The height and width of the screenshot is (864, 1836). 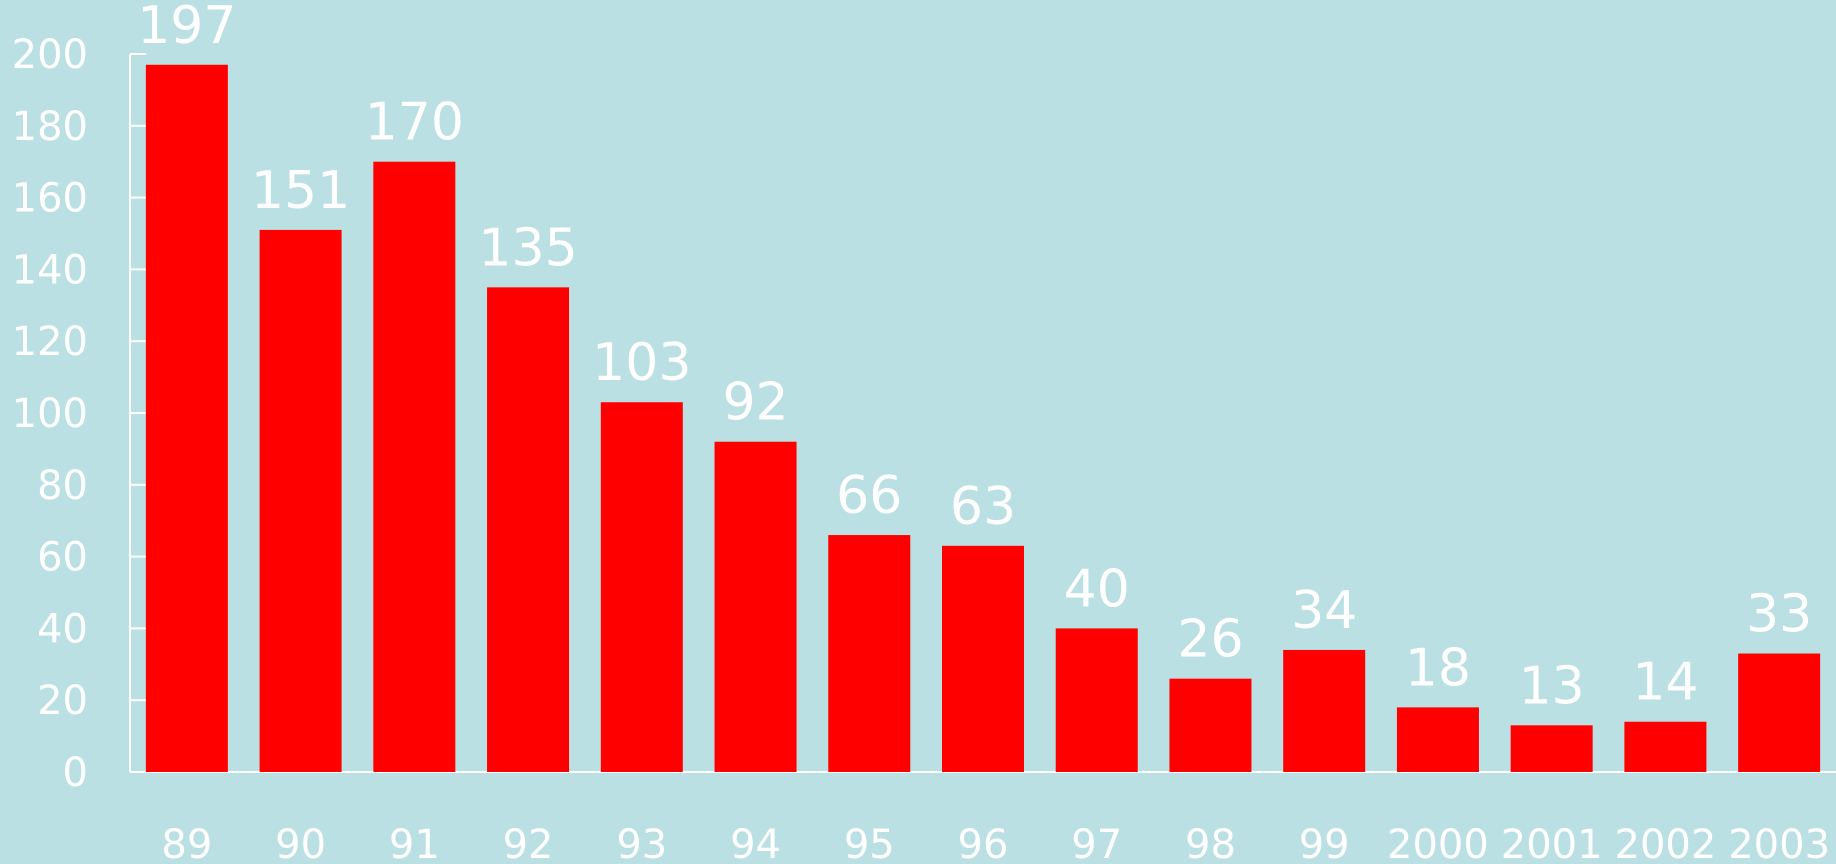 What do you see at coordinates (1438, 843) in the screenshot?
I see `x-tick-label: 2000` at bounding box center [1438, 843].